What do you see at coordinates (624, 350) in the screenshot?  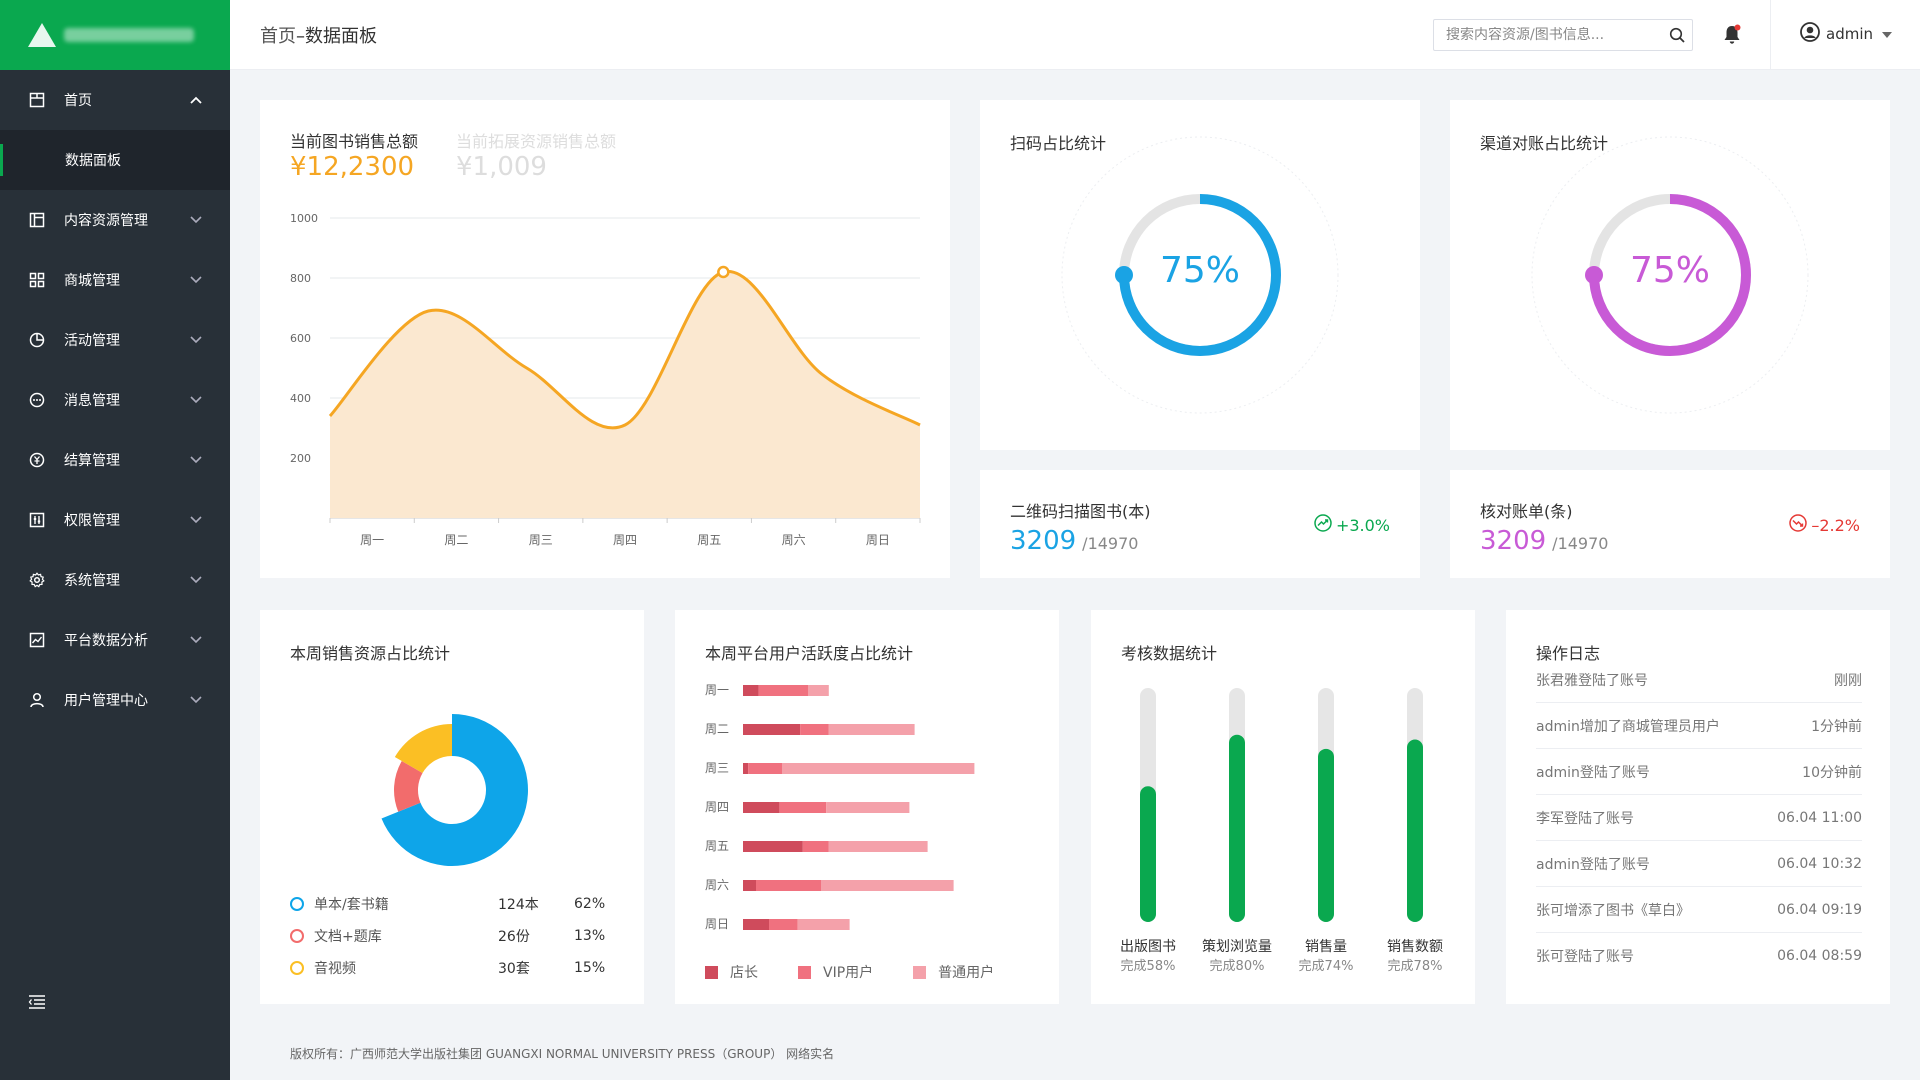 I see `series-line` at bounding box center [624, 350].